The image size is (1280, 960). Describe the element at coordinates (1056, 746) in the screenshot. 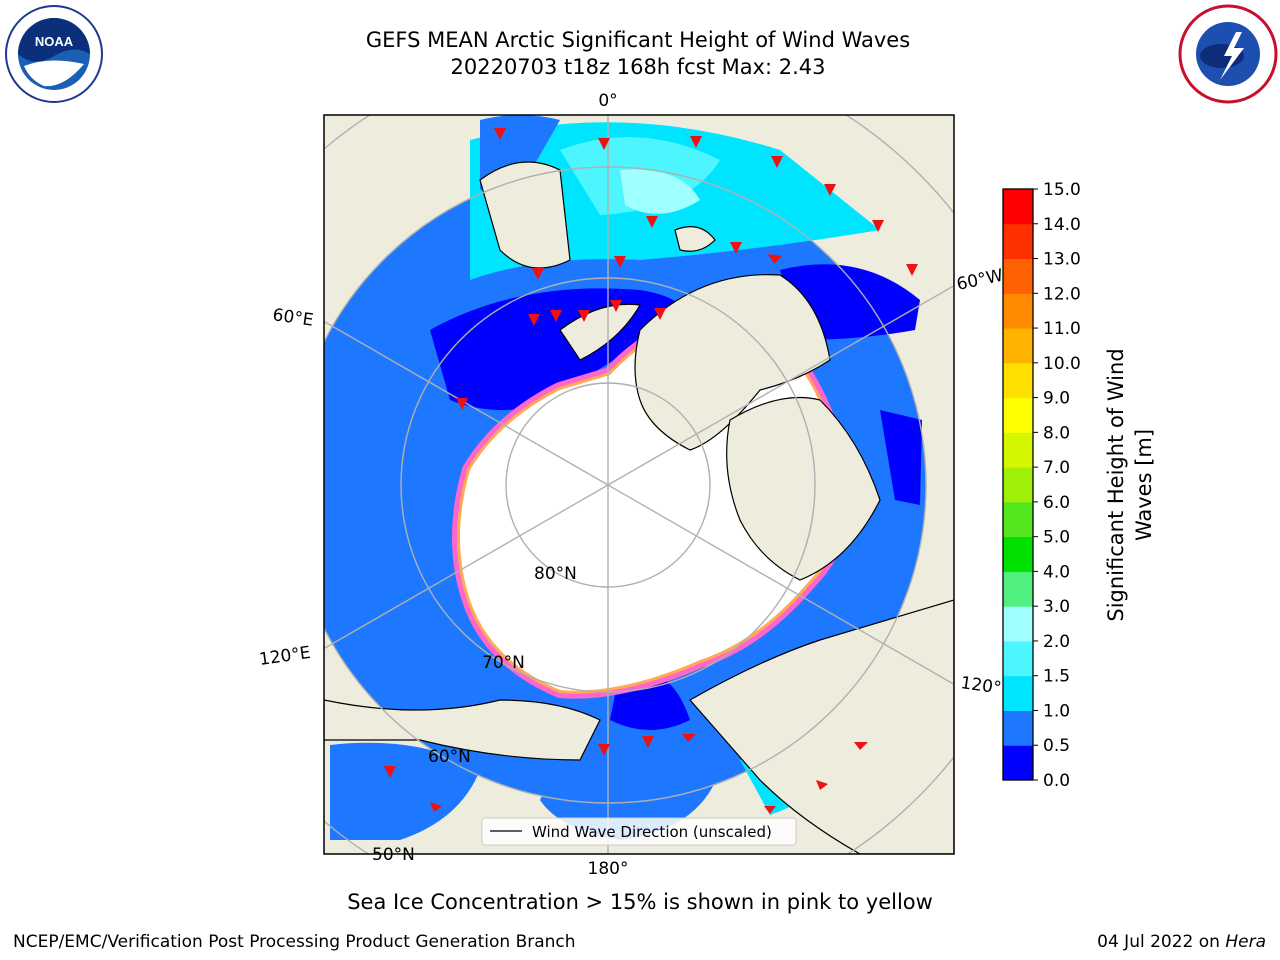

I see `colorbar-tick-label: 0.5` at that location.